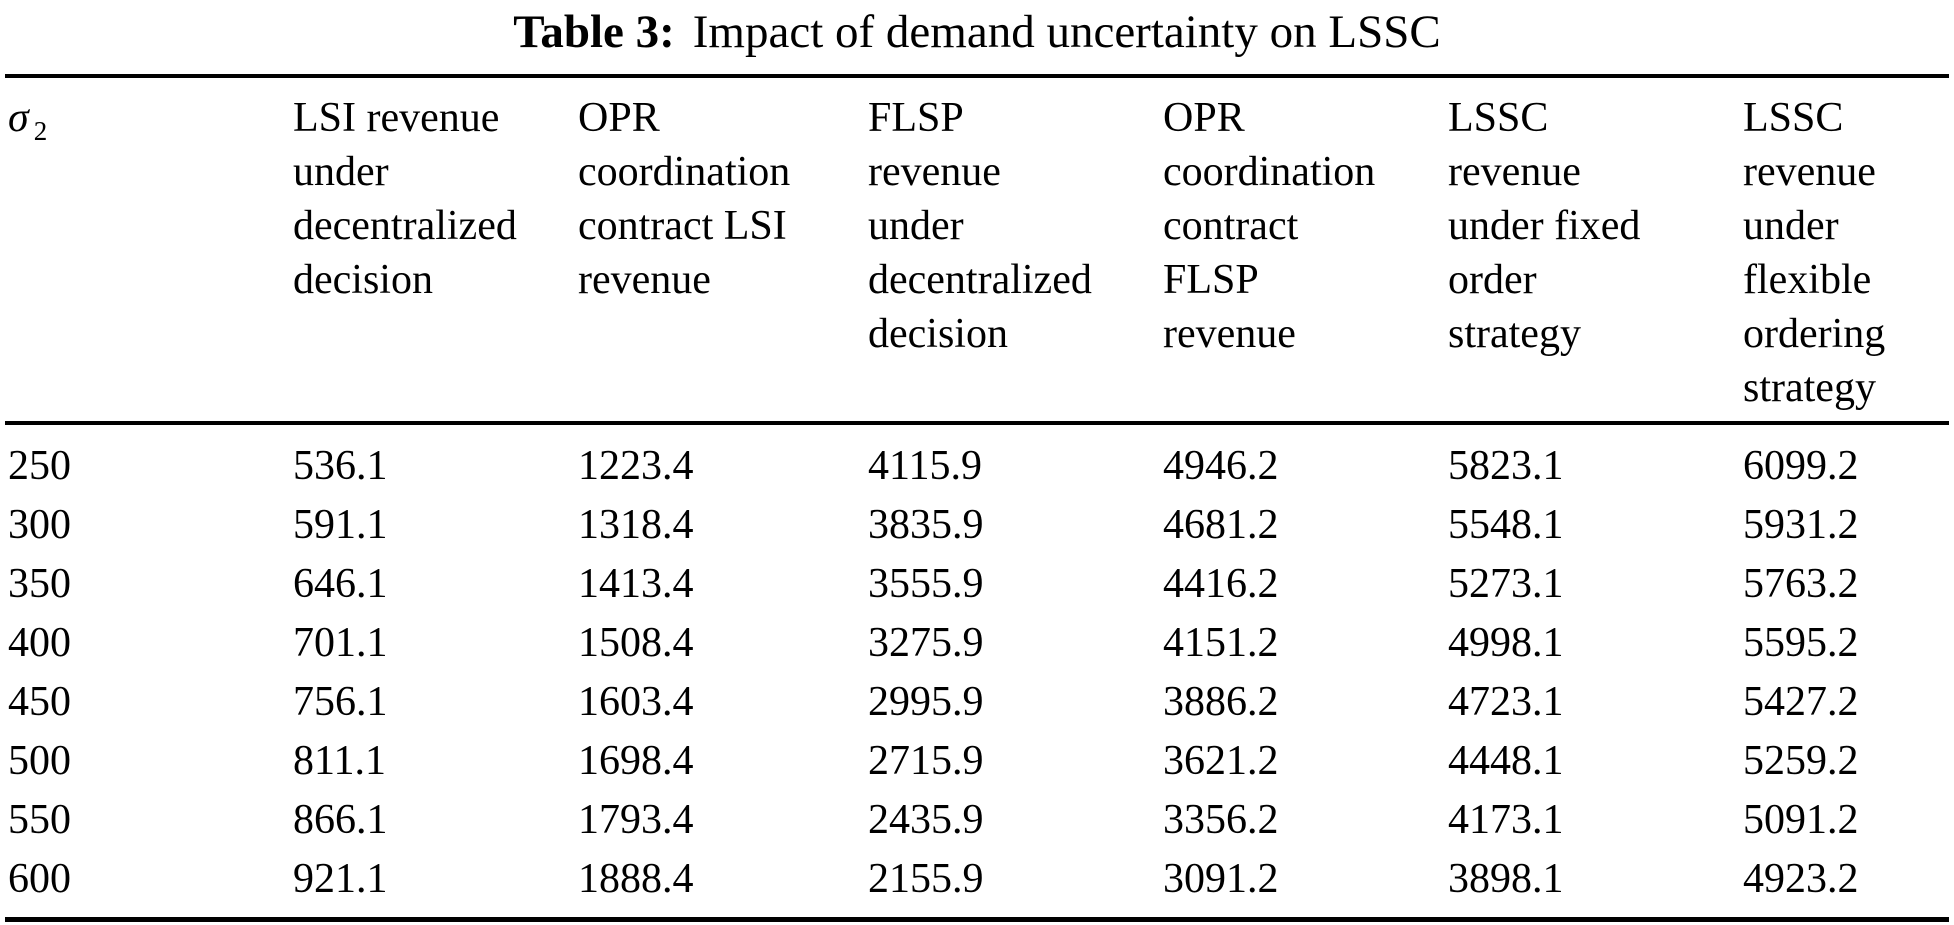  Describe the element at coordinates (720, 250) in the screenshot. I see `header-opr-contract-lsi-revenue: OPR coordination contract LSI revenue` at that location.